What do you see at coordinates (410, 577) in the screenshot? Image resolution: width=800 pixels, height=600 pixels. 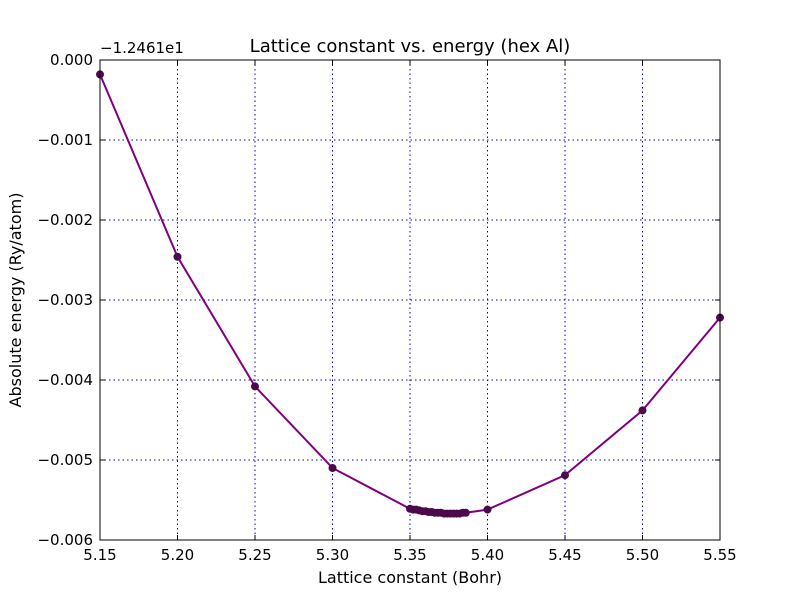 I see `x-axis-label: Lattice constant (Bohr)` at bounding box center [410, 577].